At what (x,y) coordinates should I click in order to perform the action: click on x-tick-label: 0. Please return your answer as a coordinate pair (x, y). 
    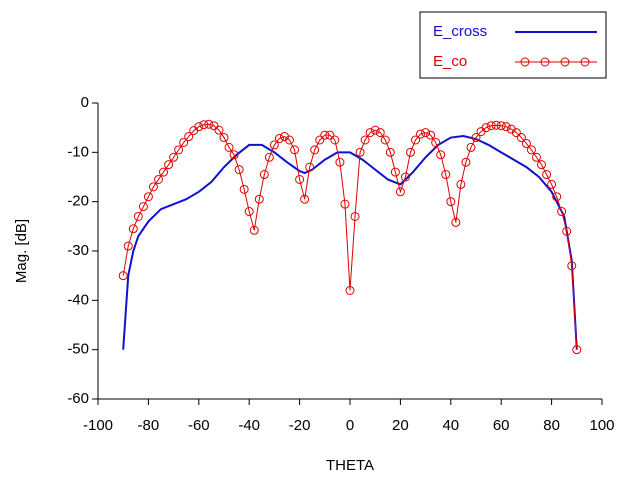
    Looking at the image, I should click on (350, 425).